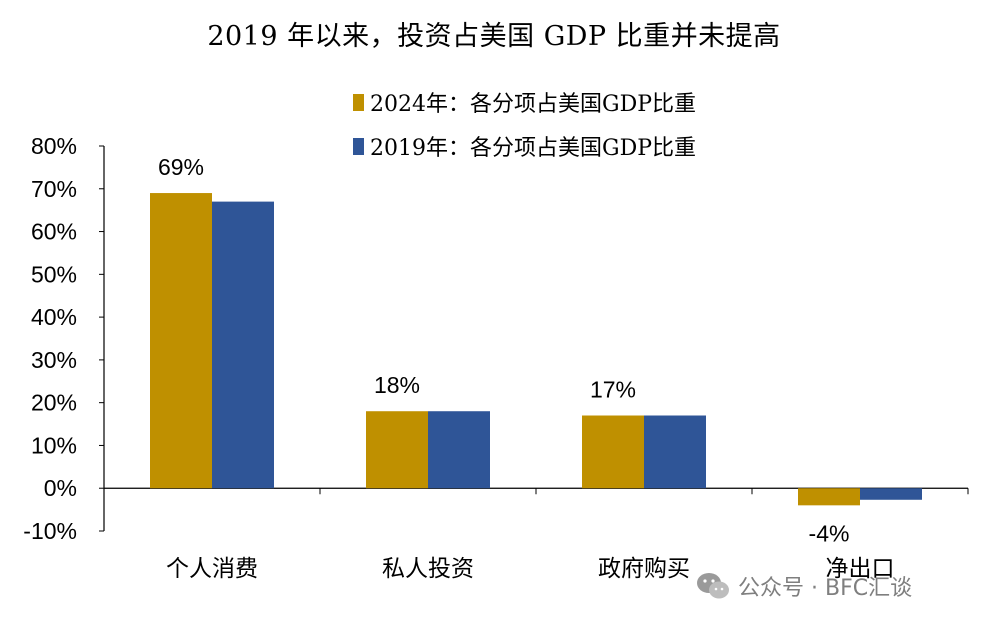  I want to click on legend: 2024年：各分项占美国GDP比重 2019年：各分项占美国GDP比重, so click(524, 124).